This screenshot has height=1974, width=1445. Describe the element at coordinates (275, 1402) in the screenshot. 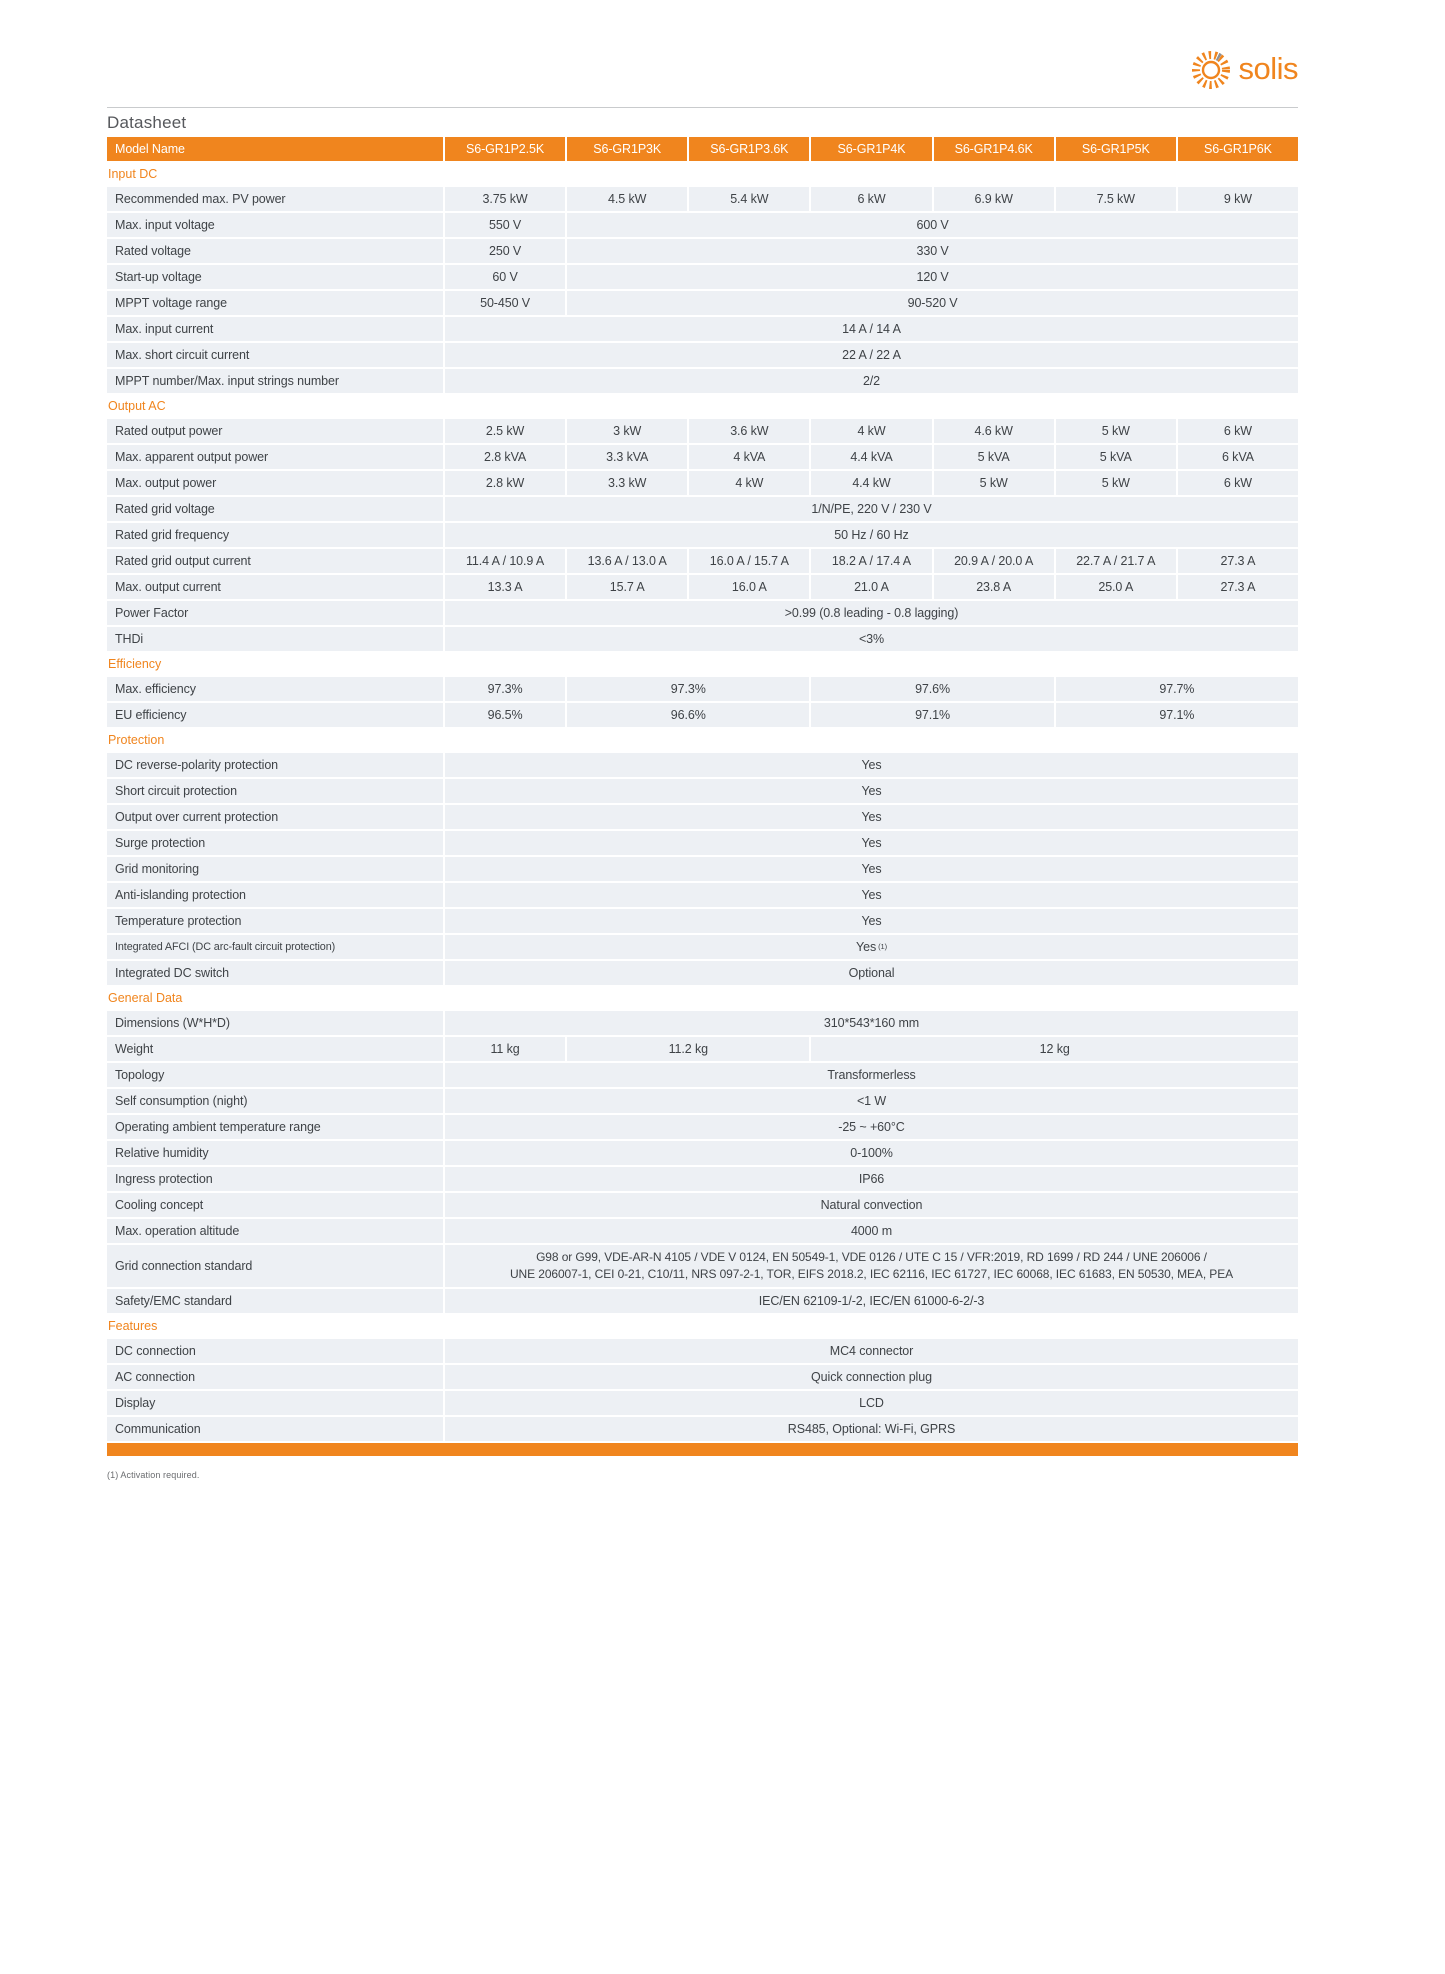

I see `row-label: Display` at that location.